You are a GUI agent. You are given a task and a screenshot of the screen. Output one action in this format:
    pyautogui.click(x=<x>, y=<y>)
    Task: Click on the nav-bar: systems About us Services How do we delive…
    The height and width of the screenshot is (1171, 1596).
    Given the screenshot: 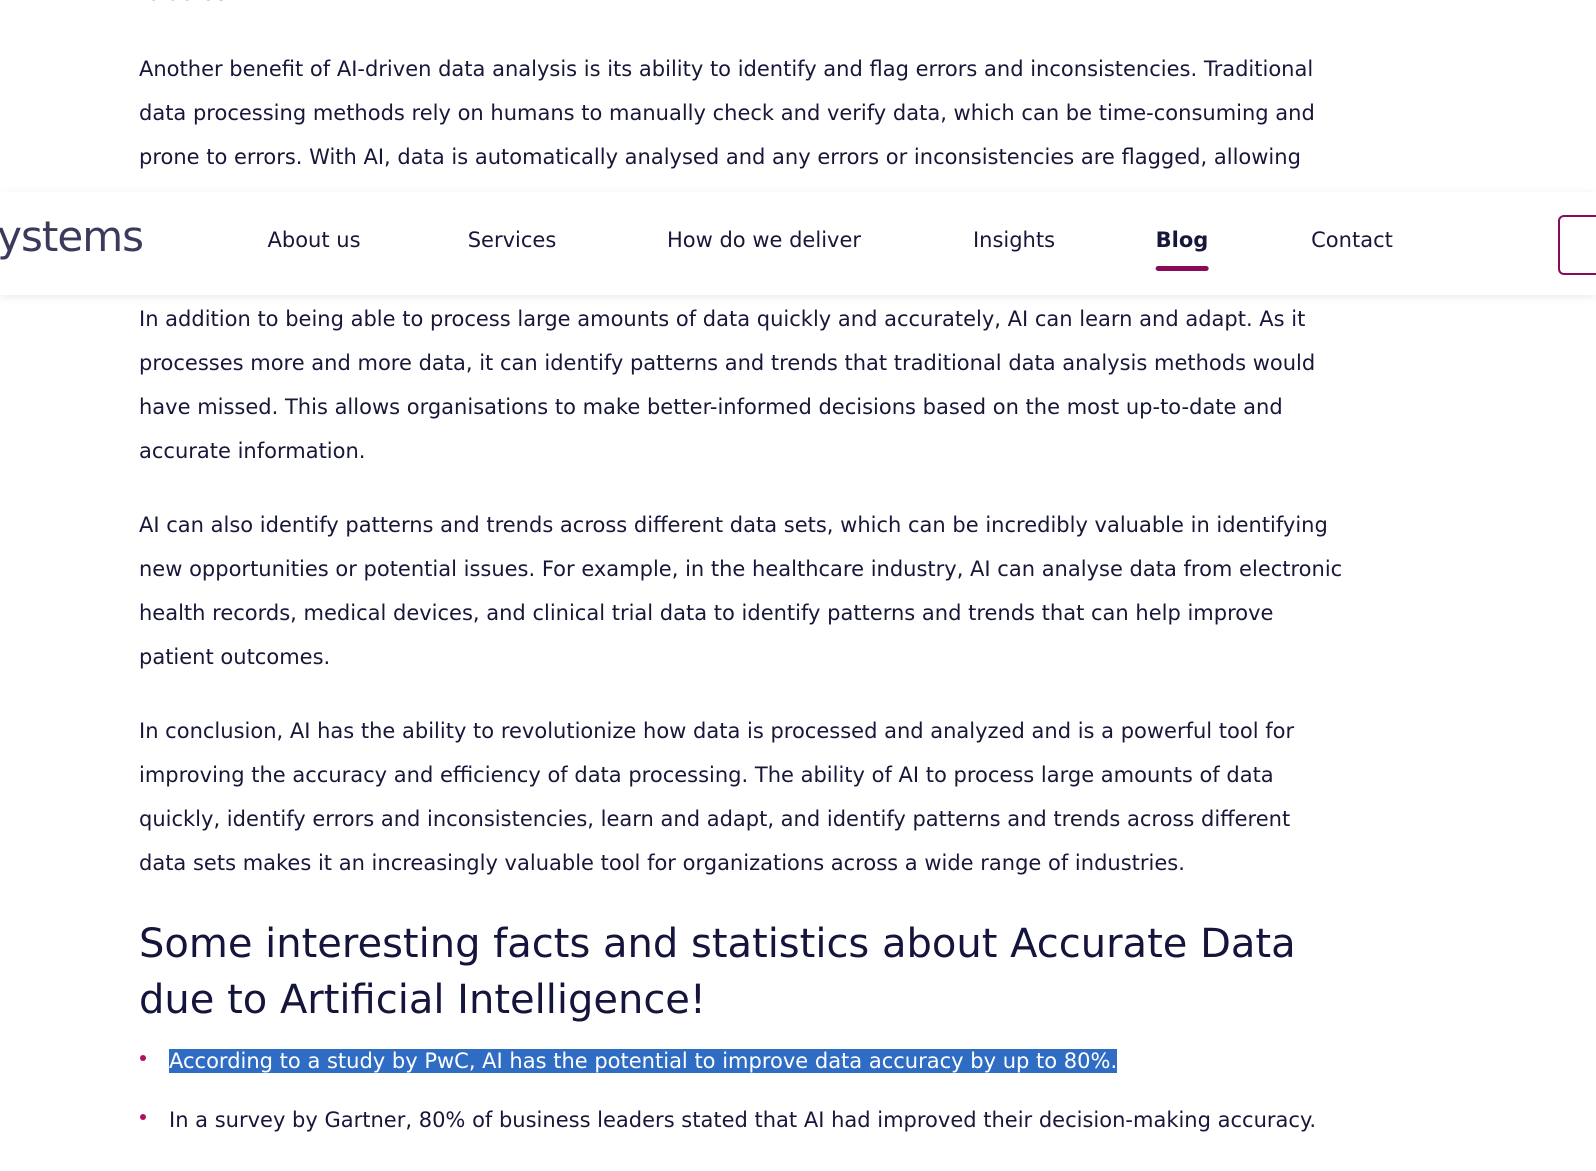 What is the action you would take?
    pyautogui.click(x=798, y=243)
    